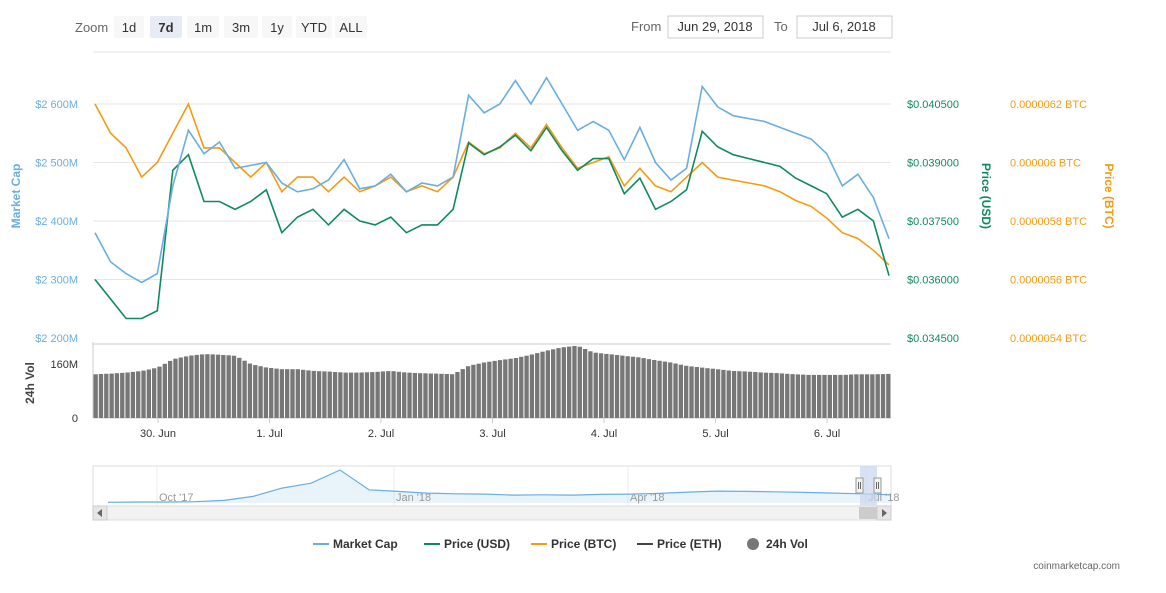  I want to click on legend-label: Price (USD), so click(477, 544).